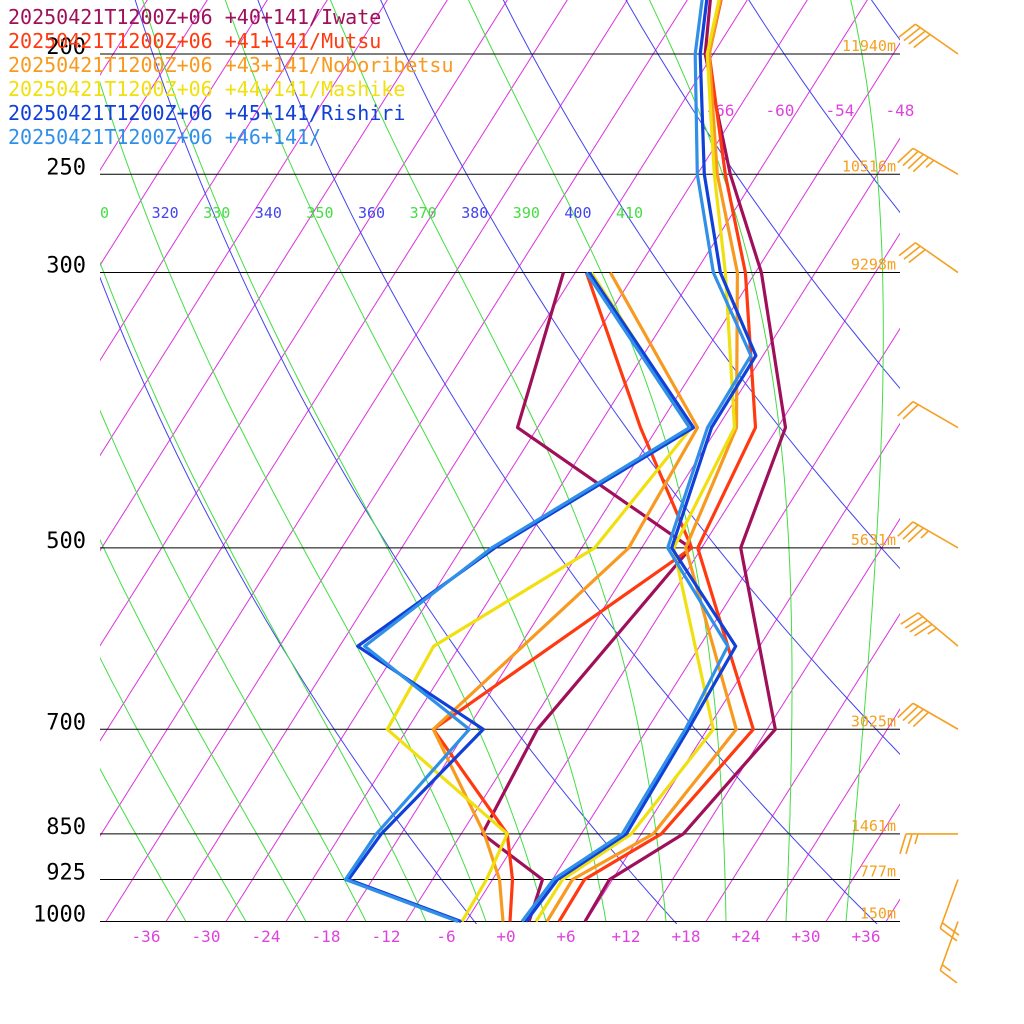 This screenshot has width=1024, height=1024. Describe the element at coordinates (900, 110) in the screenshot. I see `isotherm-label: -48` at that location.